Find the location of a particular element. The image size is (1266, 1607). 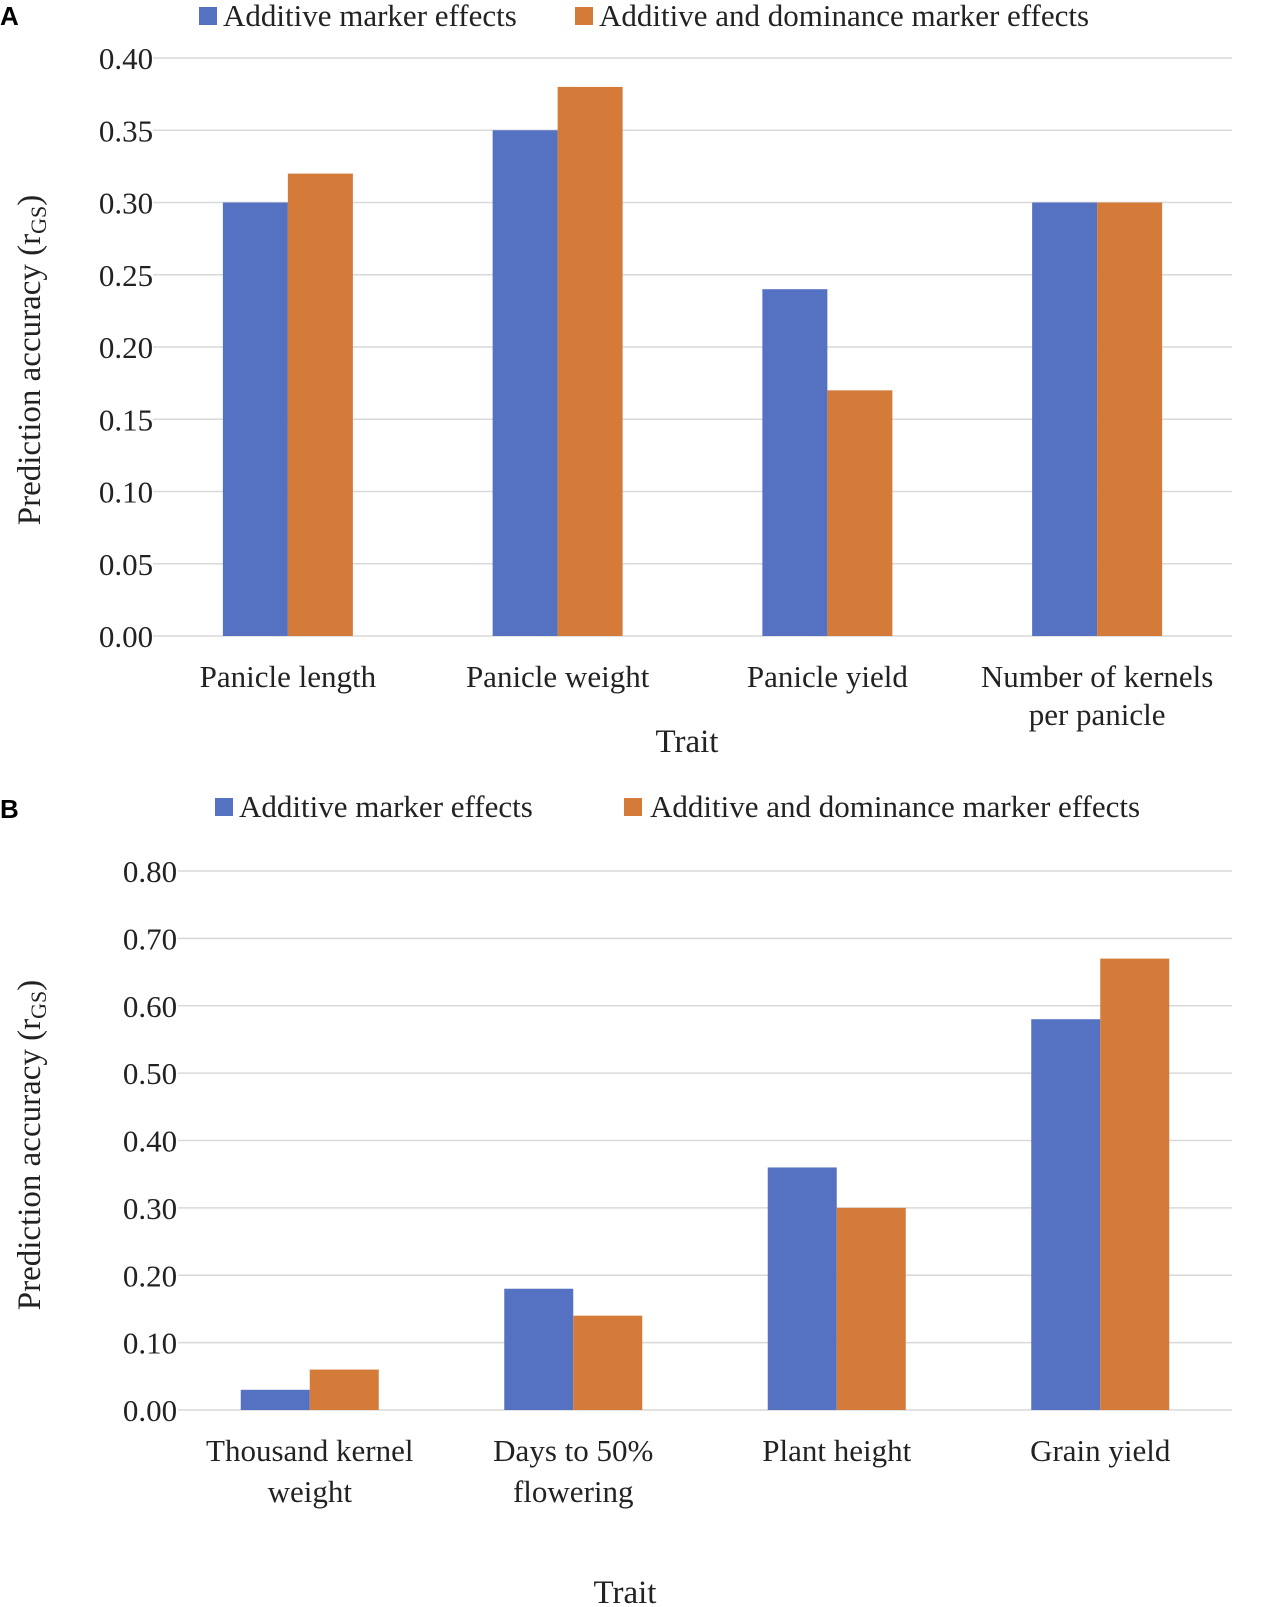

x-category-label: Plant height is located at coordinates (836, 1450).